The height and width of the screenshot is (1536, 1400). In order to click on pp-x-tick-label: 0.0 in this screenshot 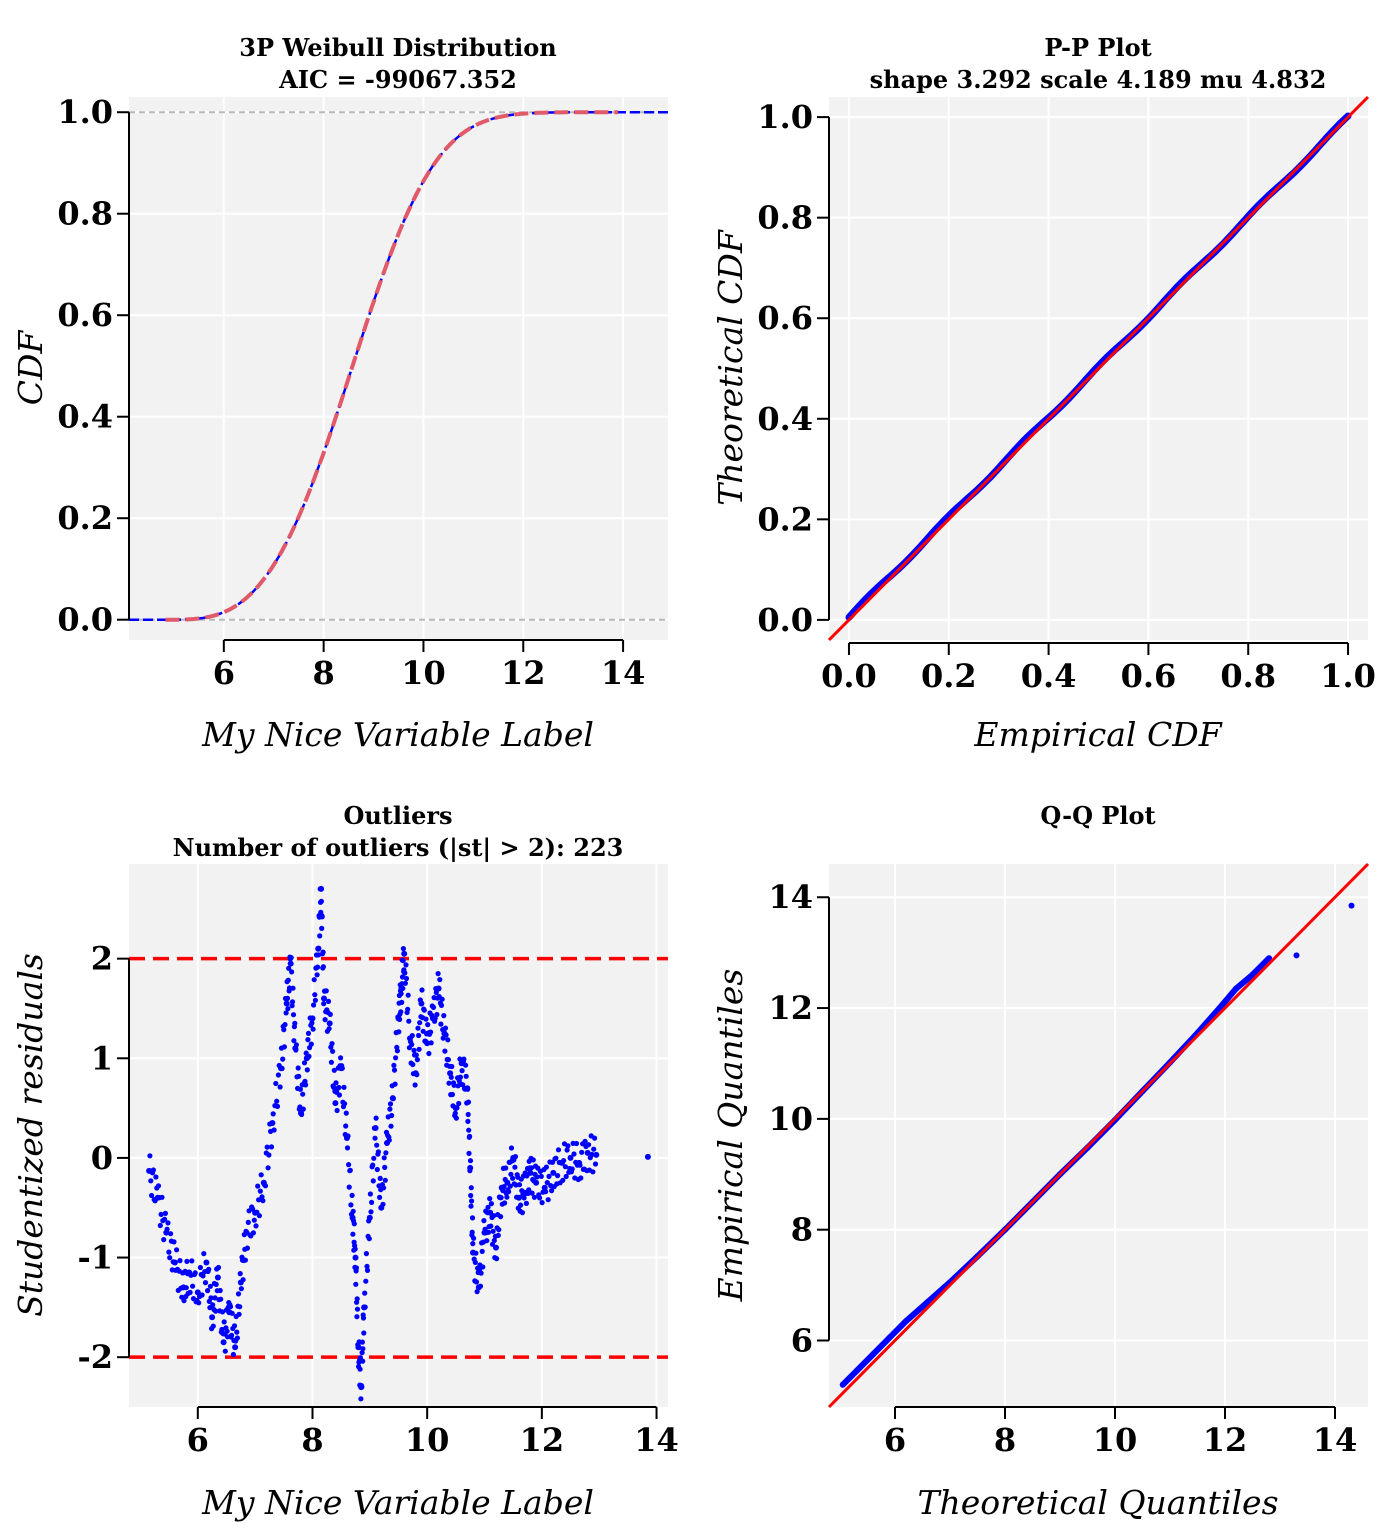, I will do `click(849, 676)`.